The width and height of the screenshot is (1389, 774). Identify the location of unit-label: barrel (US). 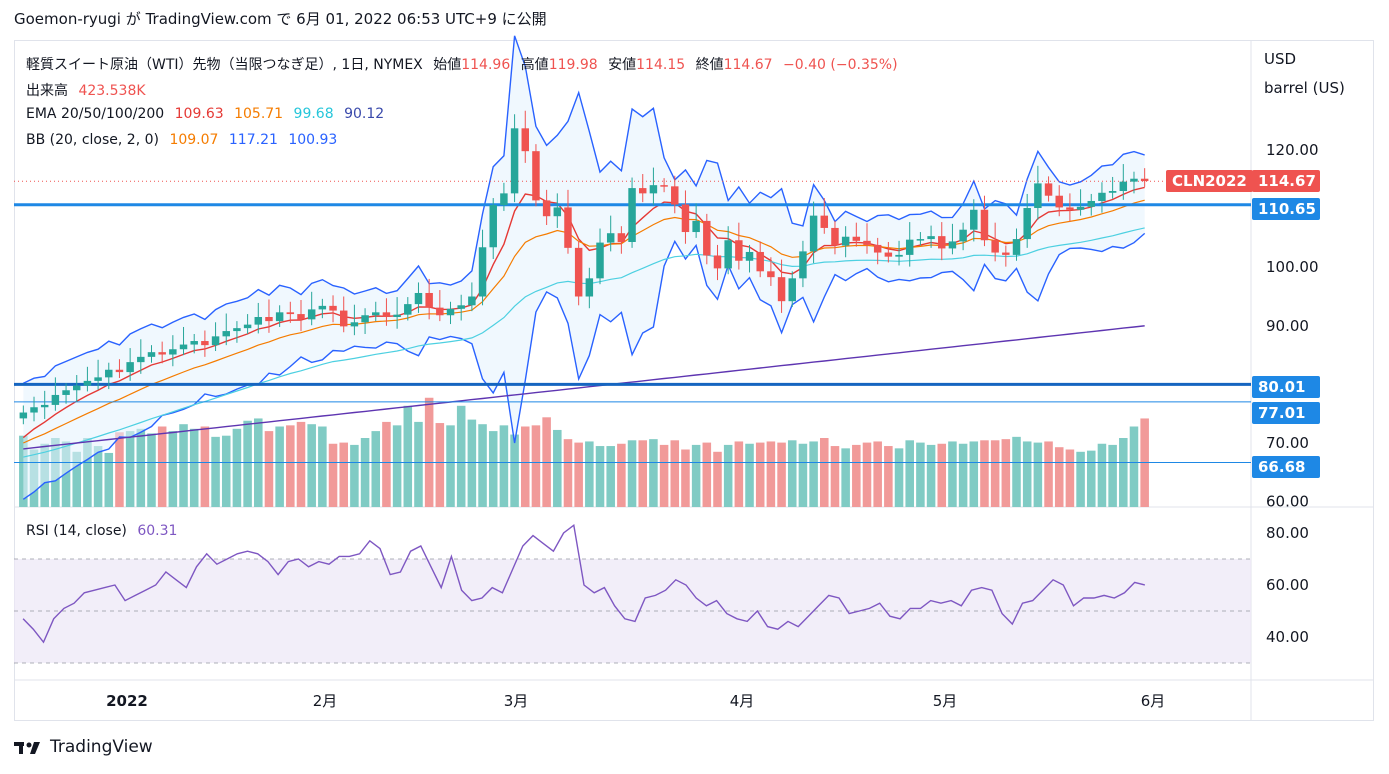
(1304, 88).